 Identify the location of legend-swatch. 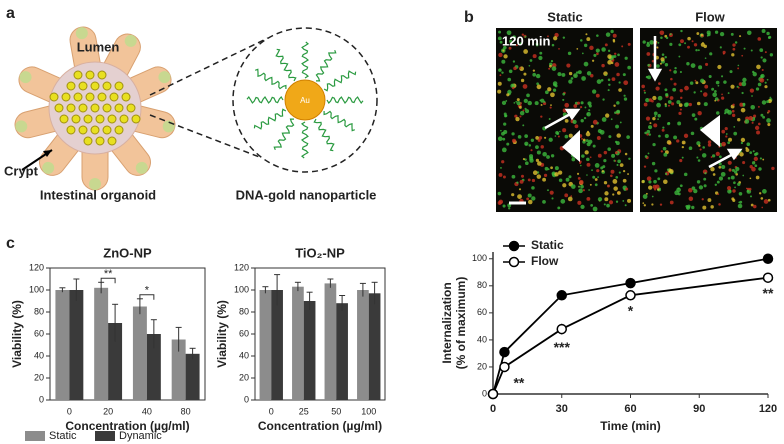
(35, 436).